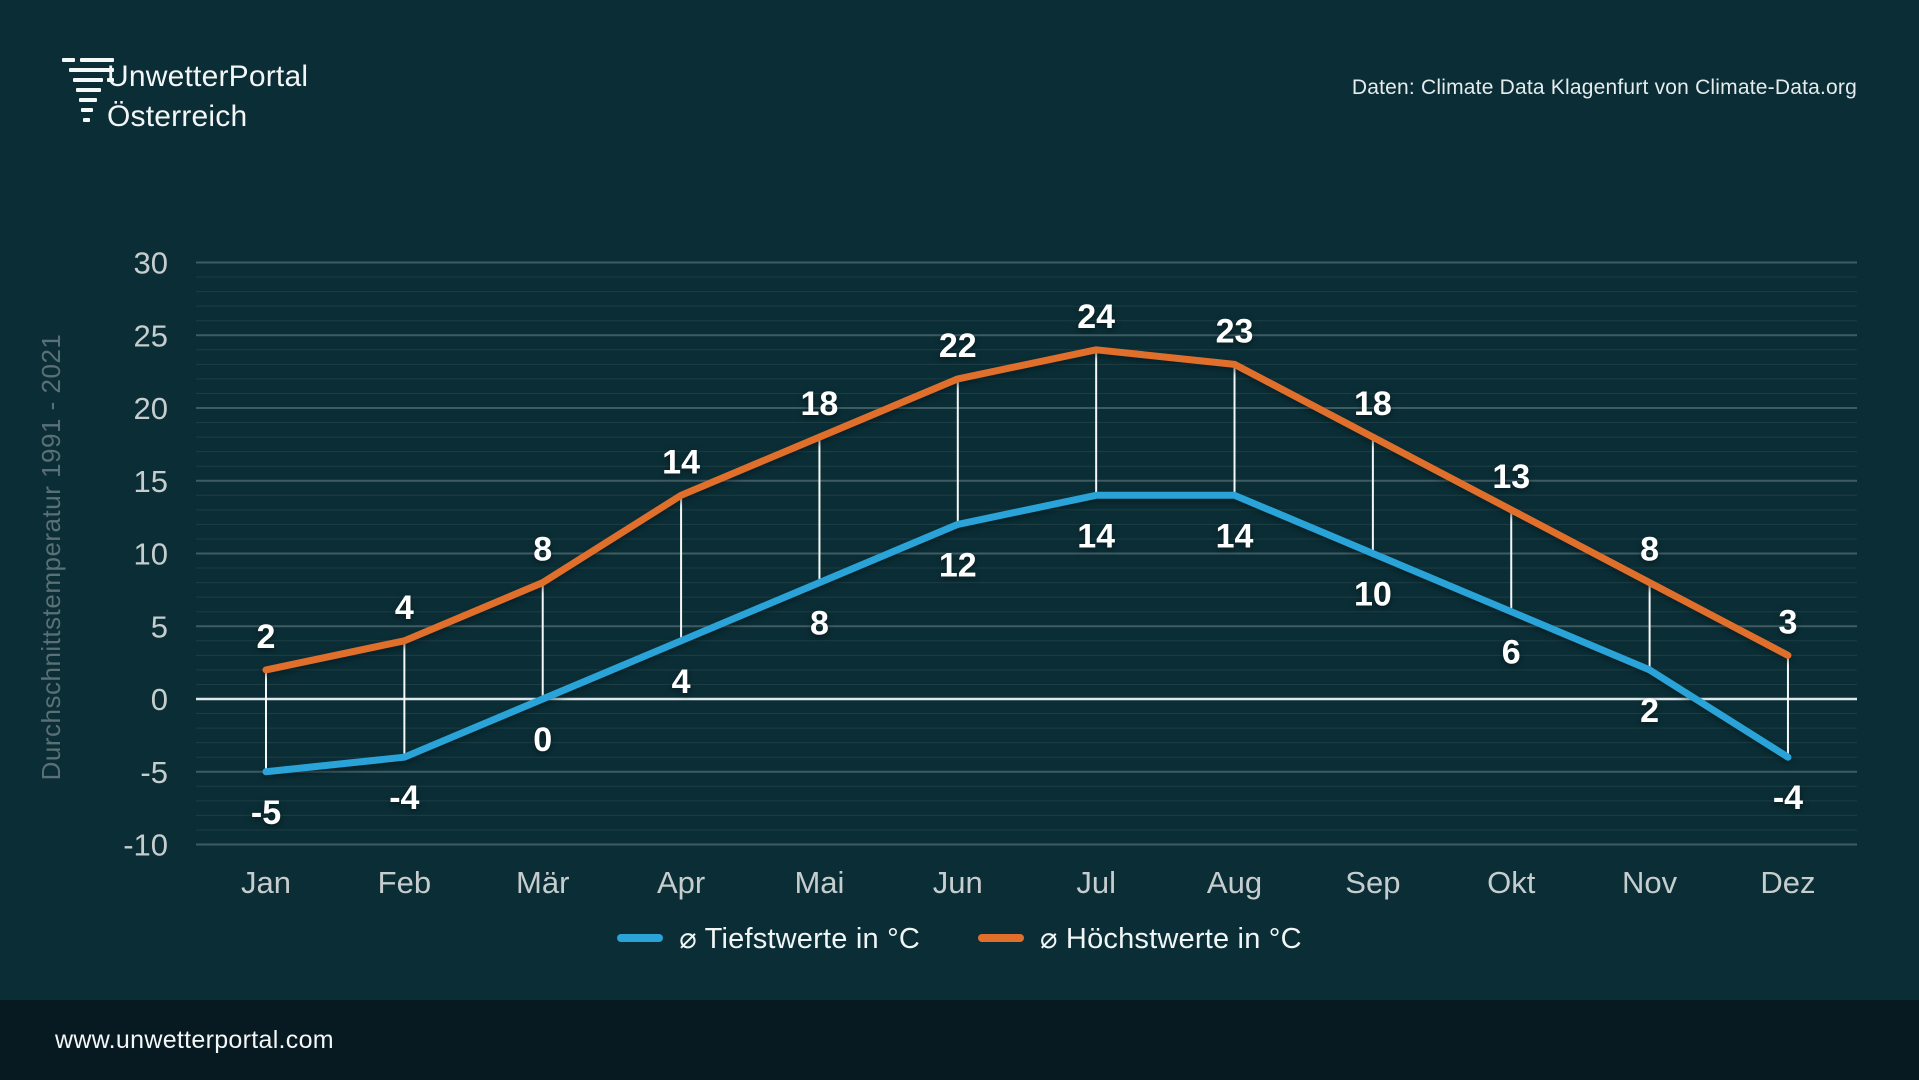  What do you see at coordinates (1511, 653) in the screenshot?
I see `value-label: 6` at bounding box center [1511, 653].